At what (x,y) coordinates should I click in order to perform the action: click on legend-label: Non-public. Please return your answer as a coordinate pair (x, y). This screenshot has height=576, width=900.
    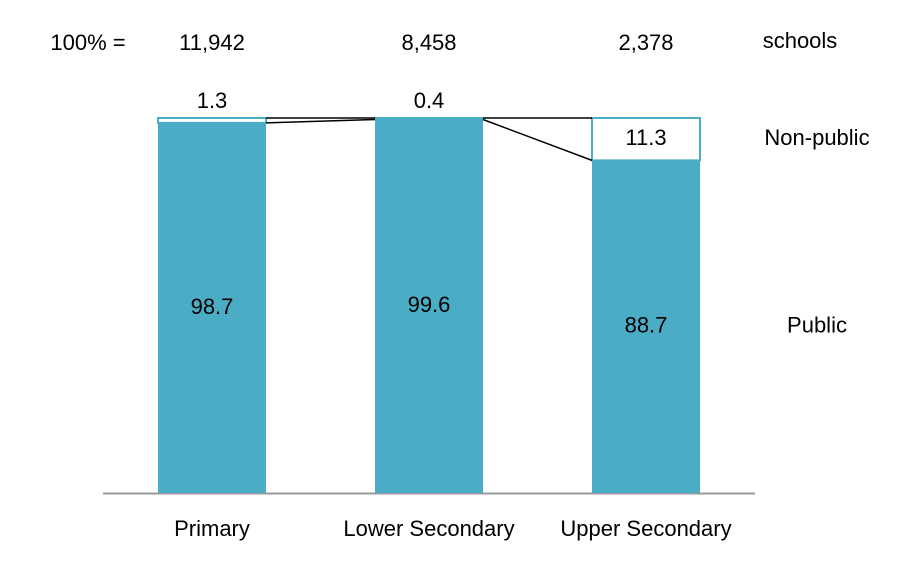
    Looking at the image, I should click on (816, 137).